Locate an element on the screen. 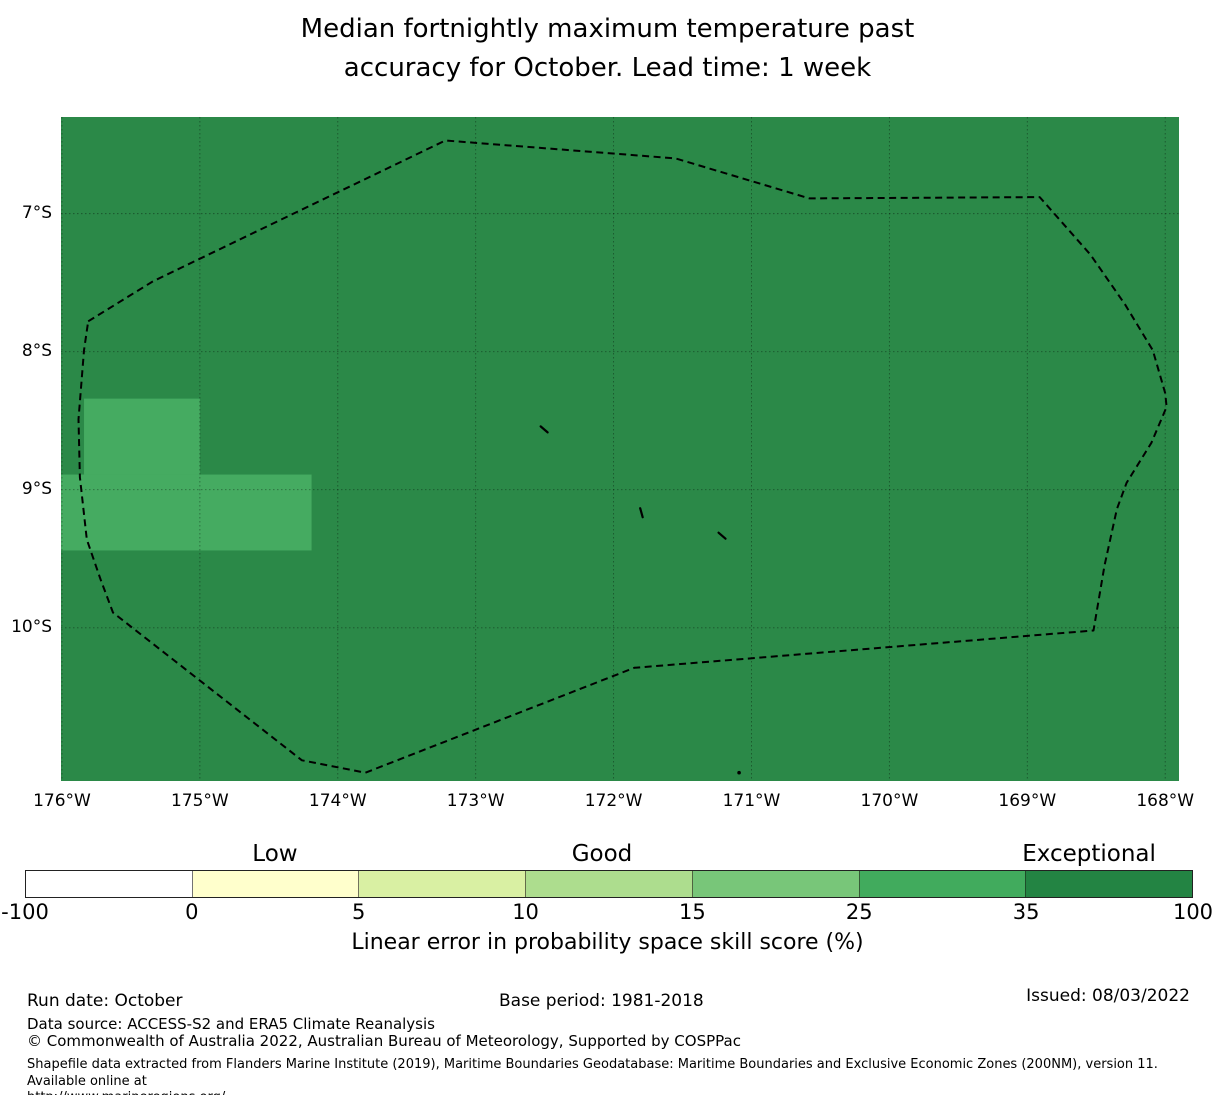 Image resolution: width=1215 pixels, height=1095 pixels. y-tick-label: 8°S is located at coordinates (36, 350).